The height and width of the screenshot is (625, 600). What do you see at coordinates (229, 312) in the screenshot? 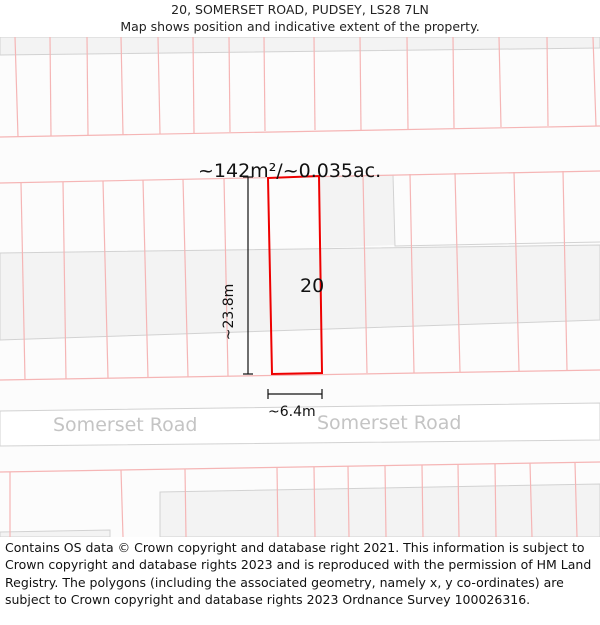
I see `height-dimension-label: ~23.8m` at bounding box center [229, 312].